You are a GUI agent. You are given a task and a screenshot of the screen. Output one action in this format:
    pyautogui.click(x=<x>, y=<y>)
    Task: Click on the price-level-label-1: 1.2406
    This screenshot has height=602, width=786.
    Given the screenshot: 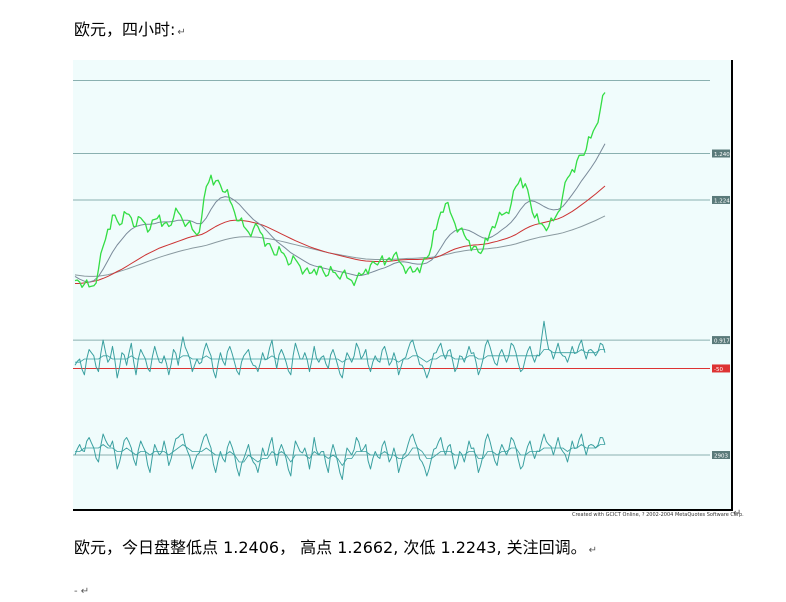 What is the action you would take?
    pyautogui.click(x=722, y=155)
    